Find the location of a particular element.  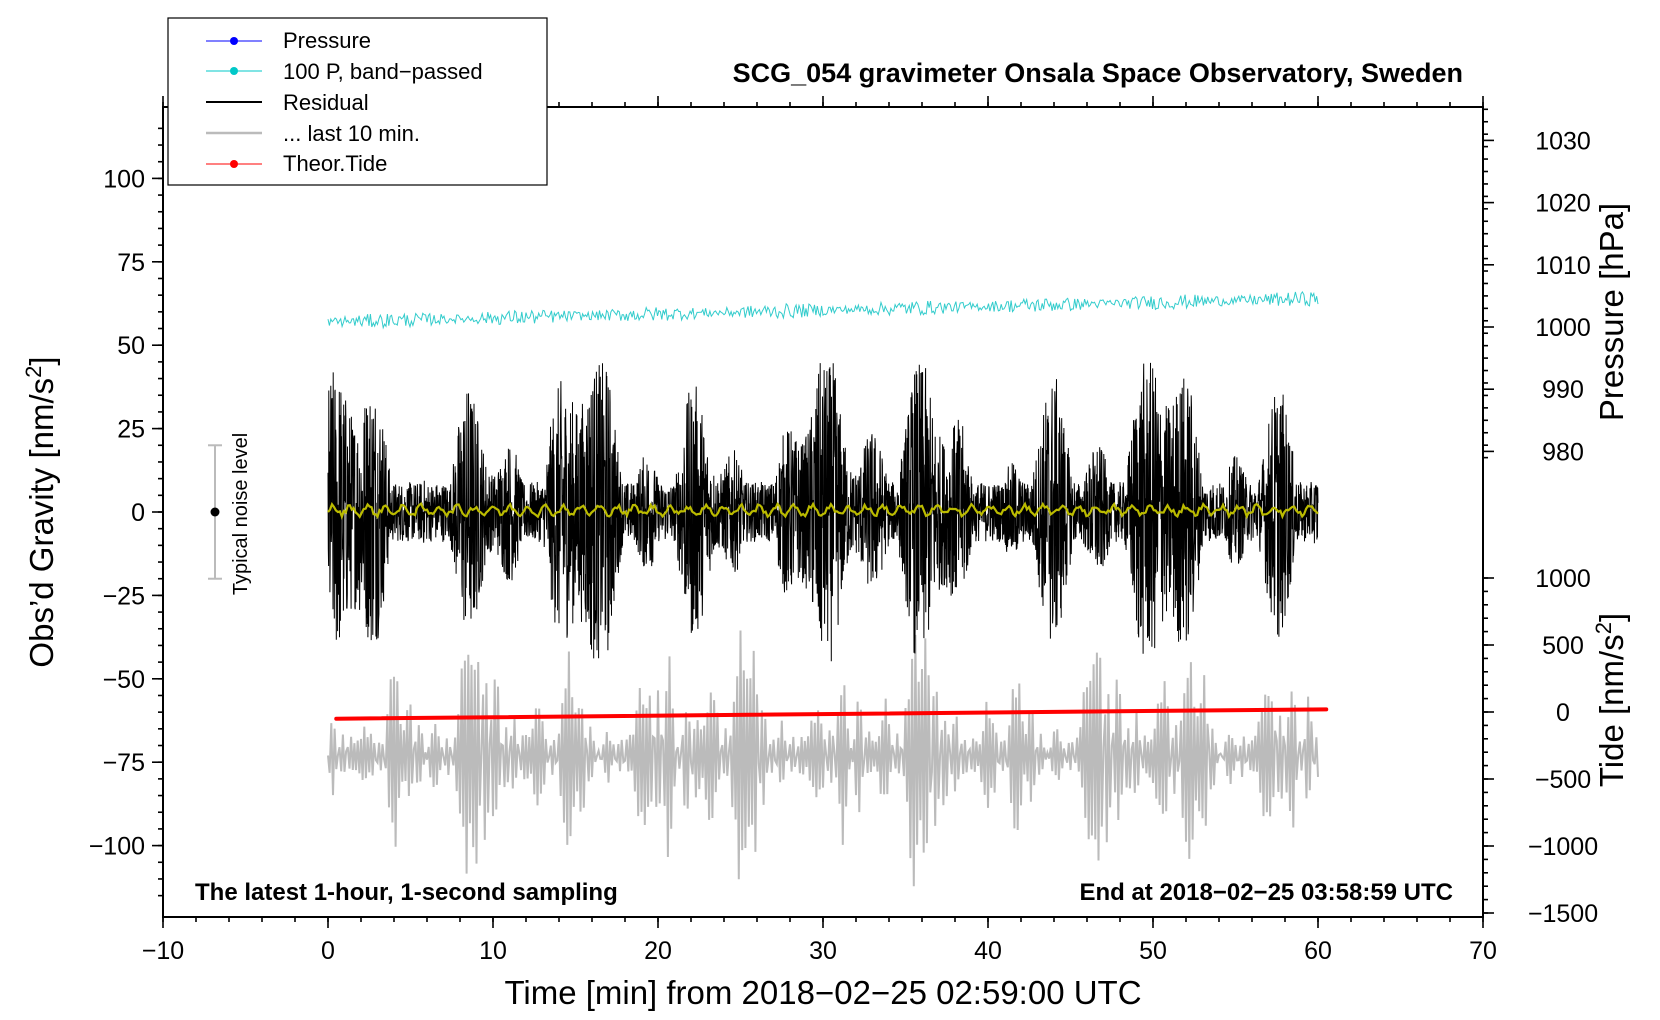

y-tick-label: −75 is located at coordinates (124, 763).